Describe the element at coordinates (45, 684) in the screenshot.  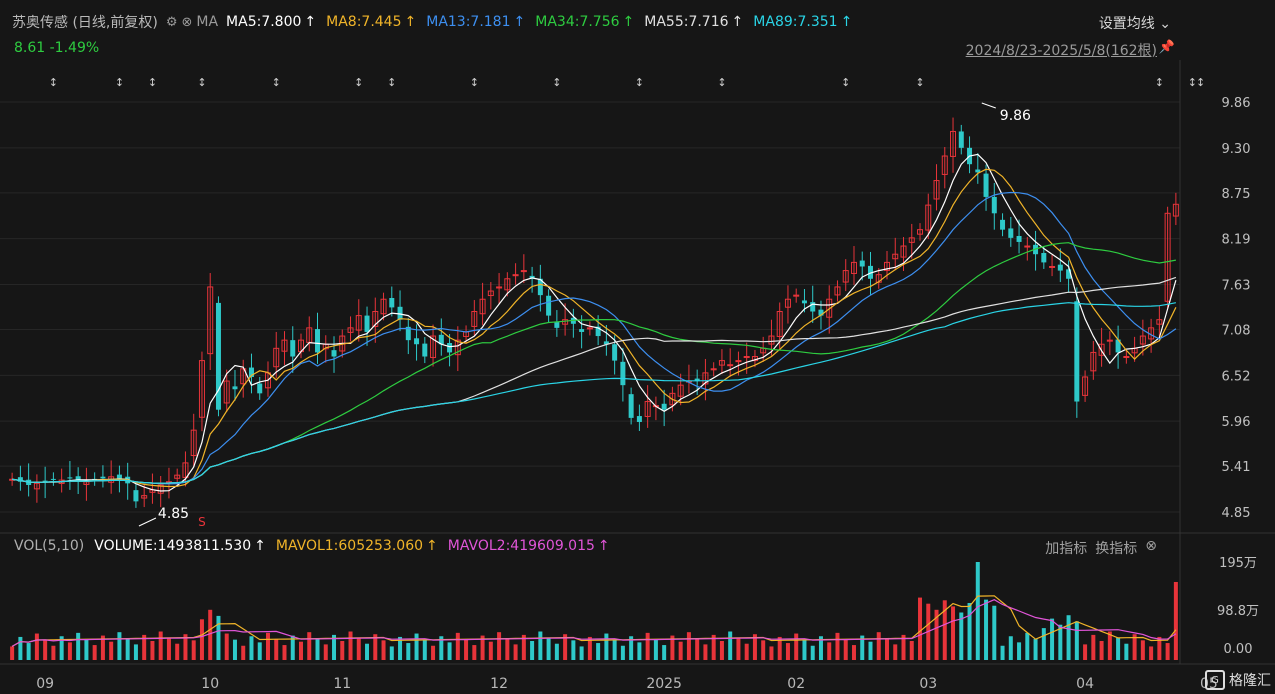
I see `x-tick-label: 09` at that location.